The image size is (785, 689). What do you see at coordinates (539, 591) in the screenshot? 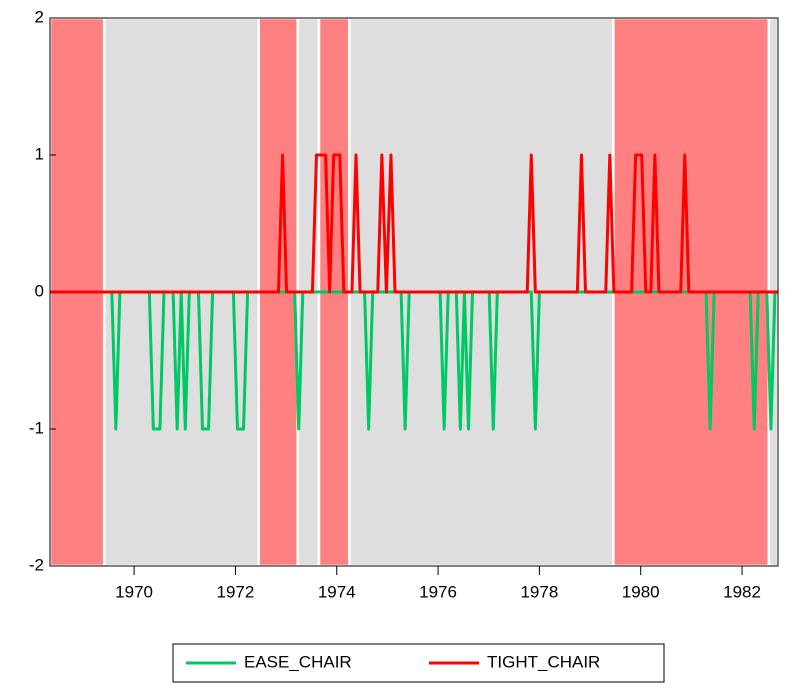
I see `x-tick-label: 1978` at bounding box center [539, 591].